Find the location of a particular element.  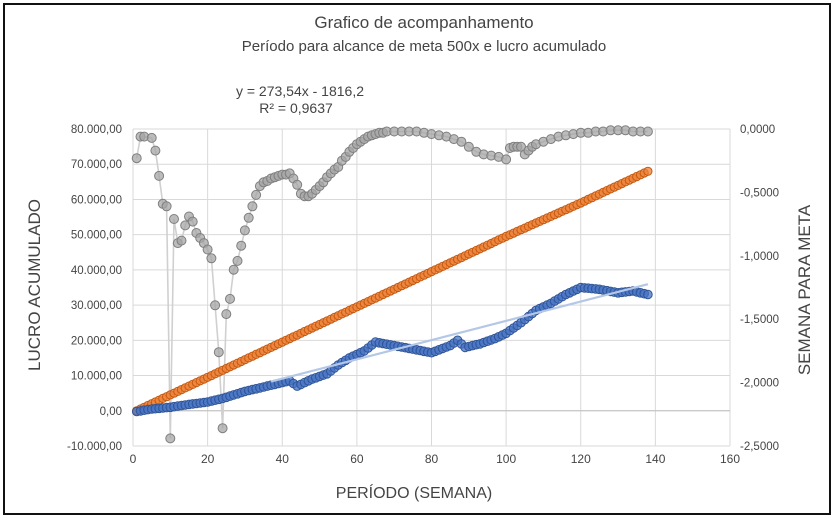

x-tick-label: 80 is located at coordinates (432, 459).